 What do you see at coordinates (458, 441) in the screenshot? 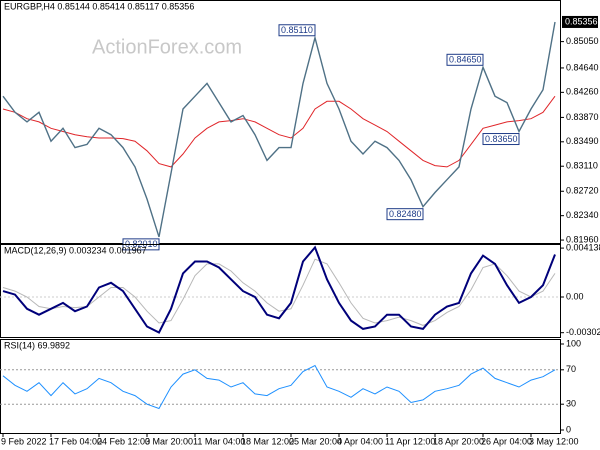
I see `x-tick-label: 18 Apr 20:00` at bounding box center [458, 441].